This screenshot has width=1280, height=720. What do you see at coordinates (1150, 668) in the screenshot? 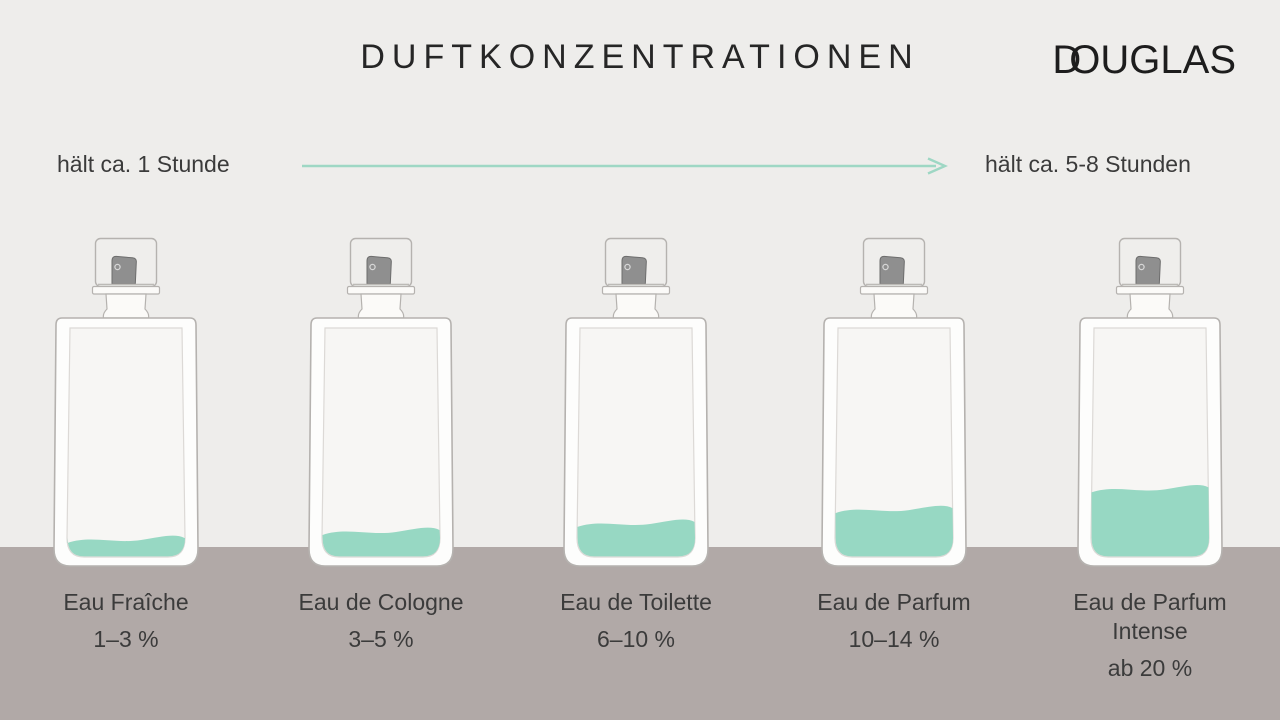
I see `bottle-concentration: ab 20 %` at bounding box center [1150, 668].